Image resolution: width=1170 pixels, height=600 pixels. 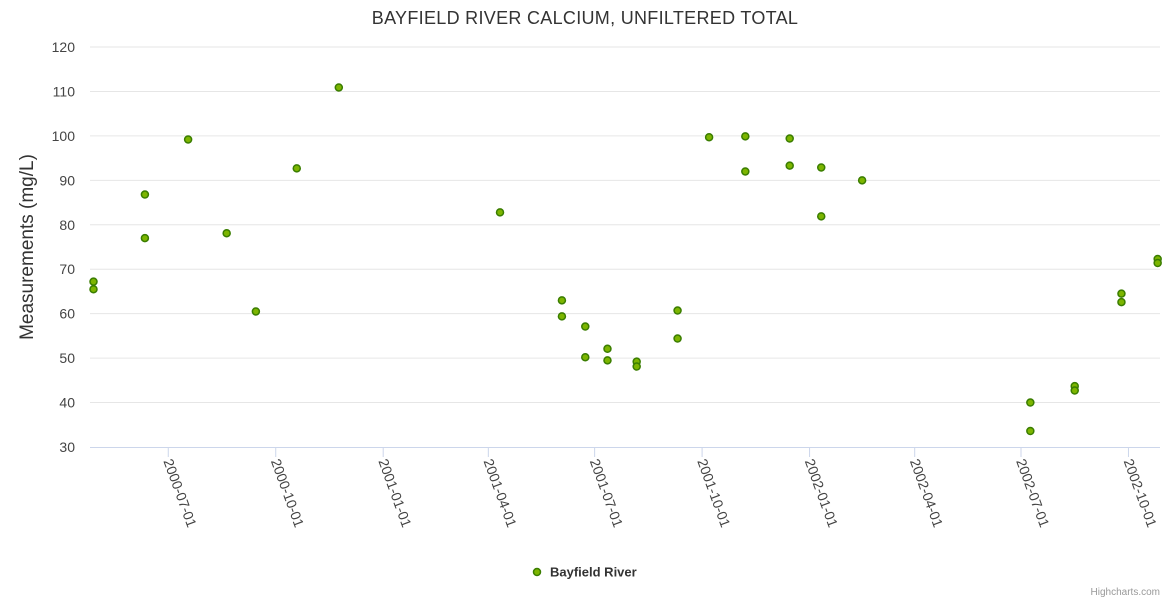 I want to click on y-tick-label: 100, so click(x=64, y=136).